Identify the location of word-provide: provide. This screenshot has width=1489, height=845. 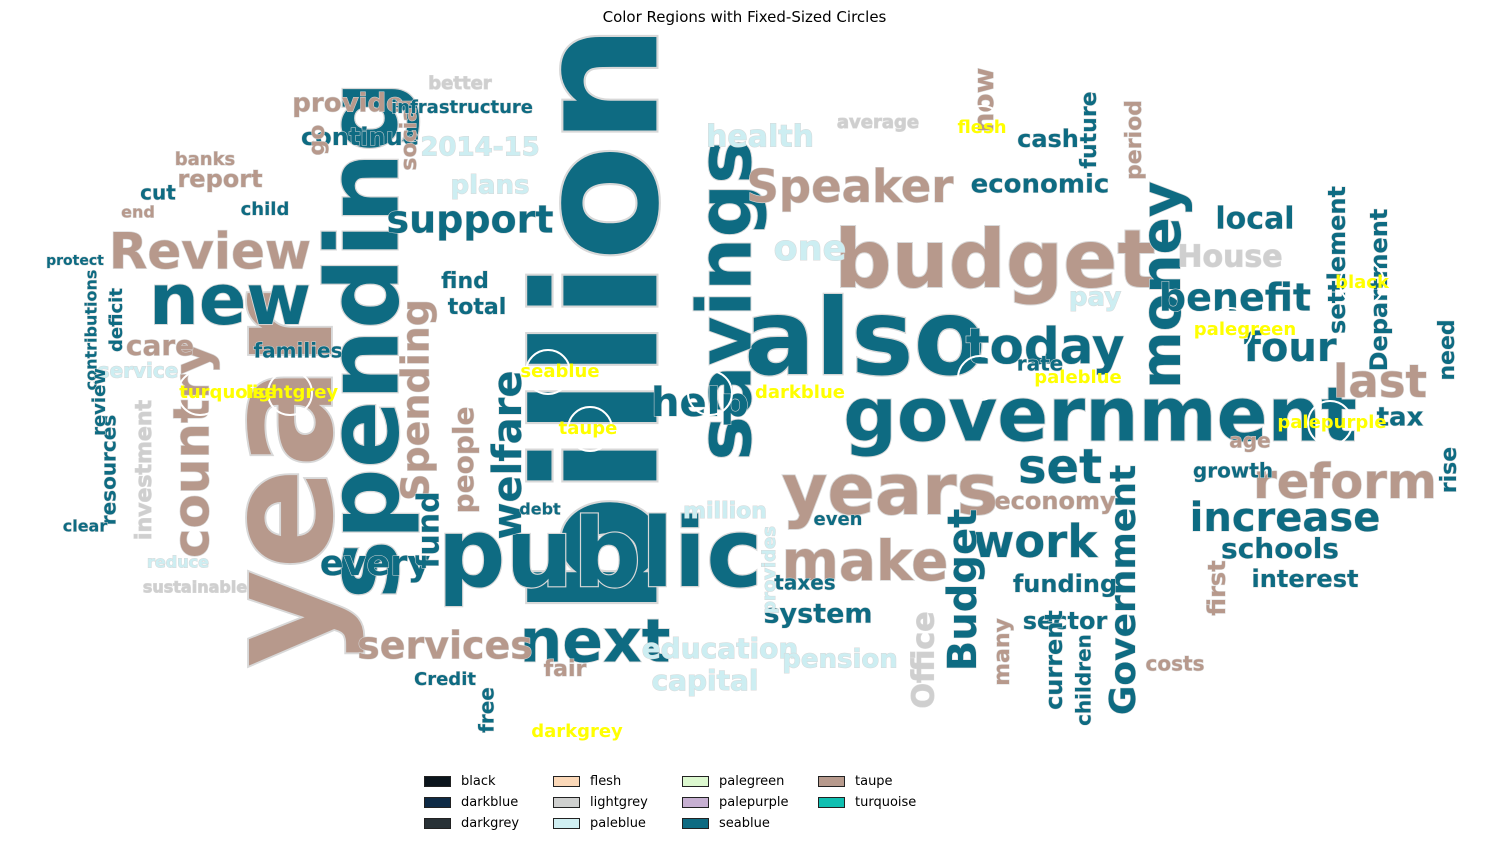
(347, 104).